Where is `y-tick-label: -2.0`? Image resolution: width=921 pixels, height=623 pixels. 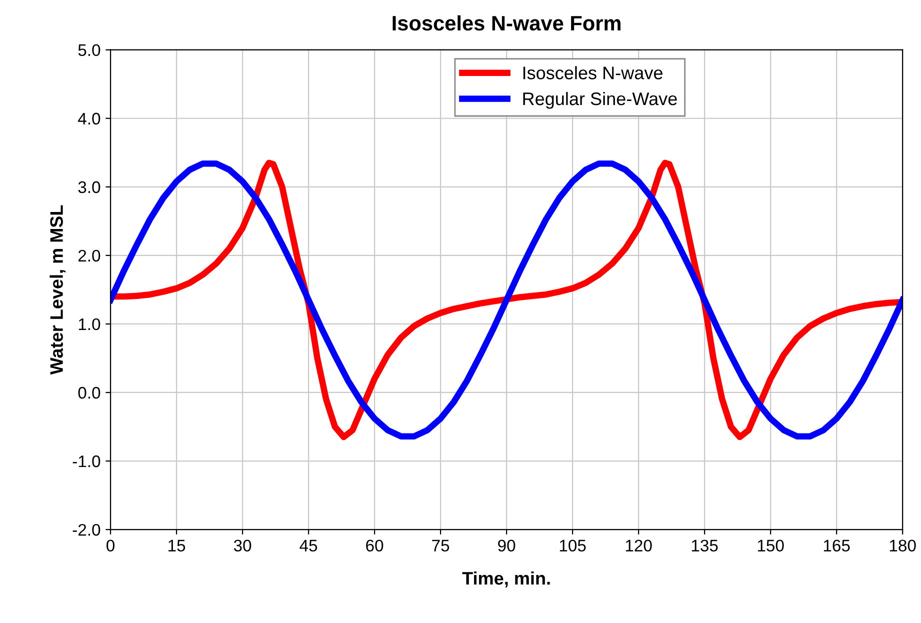
y-tick-label: -2.0 is located at coordinates (86, 530).